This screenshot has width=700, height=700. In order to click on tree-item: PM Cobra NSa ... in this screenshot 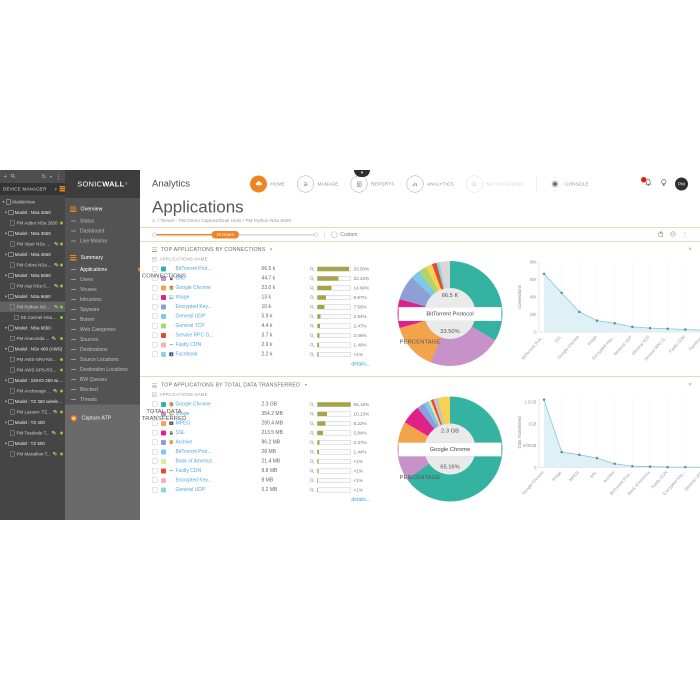, I will do `click(32, 265)`.